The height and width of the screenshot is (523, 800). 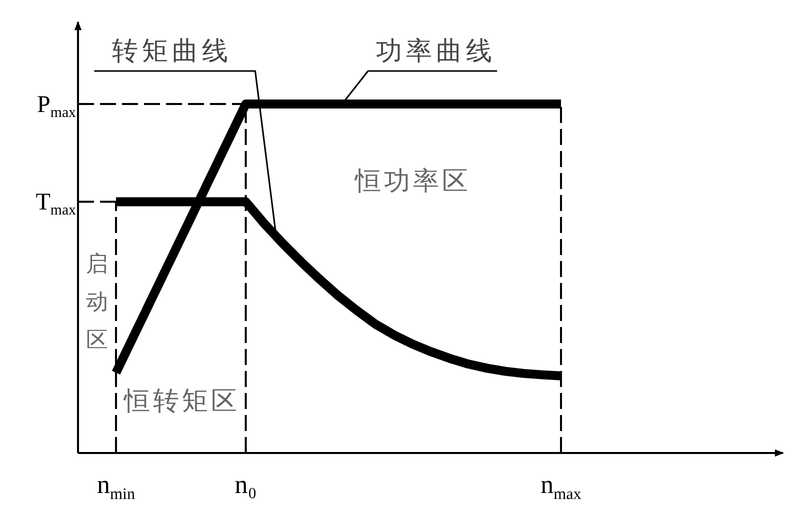 What do you see at coordinates (97, 302) in the screenshot?
I see `annotation: 启动区` at bounding box center [97, 302].